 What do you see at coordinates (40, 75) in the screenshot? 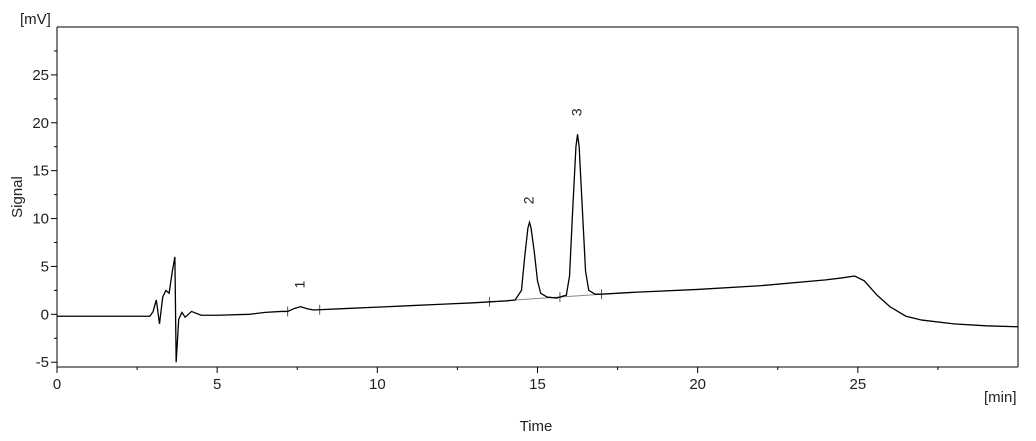
I see `y-tick-label: 25` at bounding box center [40, 75].